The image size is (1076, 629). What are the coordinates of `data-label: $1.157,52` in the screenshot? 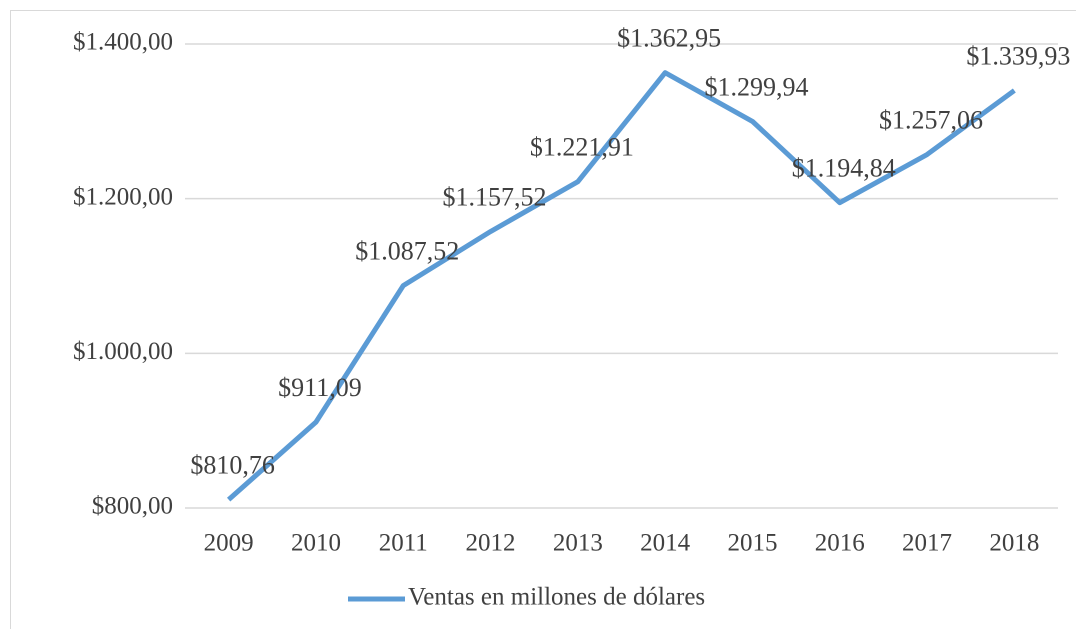 It's located at (495, 196).